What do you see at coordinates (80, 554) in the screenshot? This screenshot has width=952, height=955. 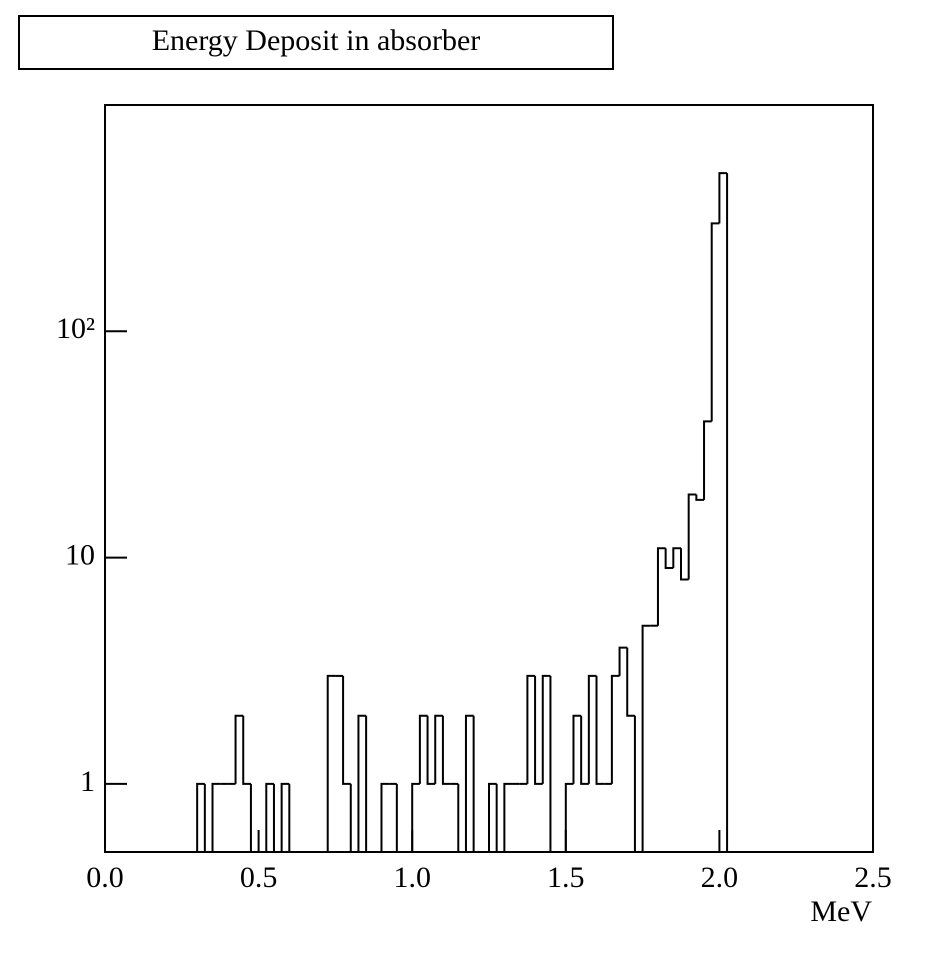 I see `y-tick-label: 10` at bounding box center [80, 554].